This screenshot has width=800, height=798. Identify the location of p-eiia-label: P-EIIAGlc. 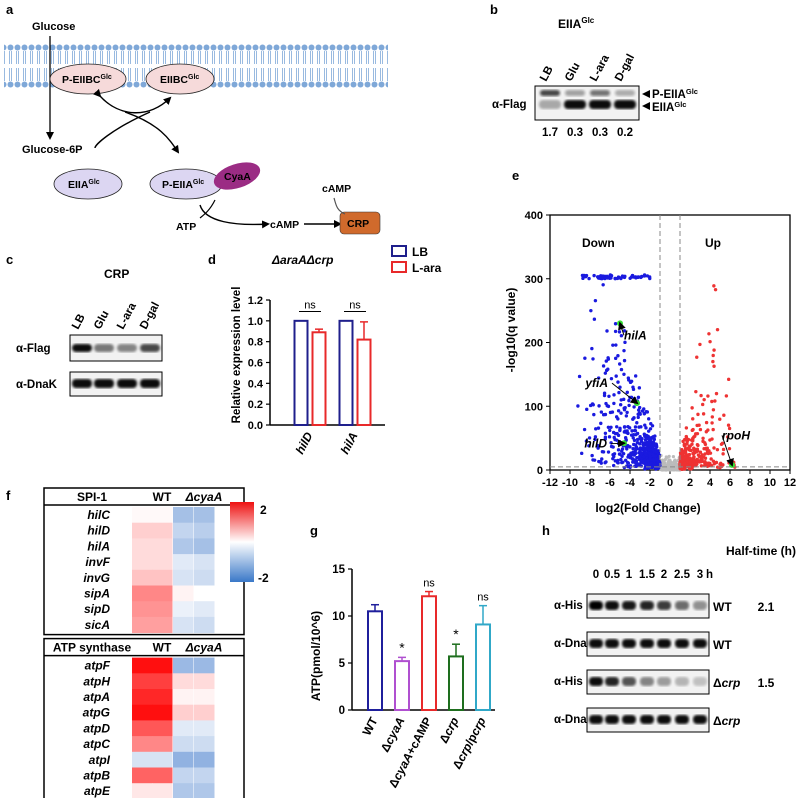
(183, 185).